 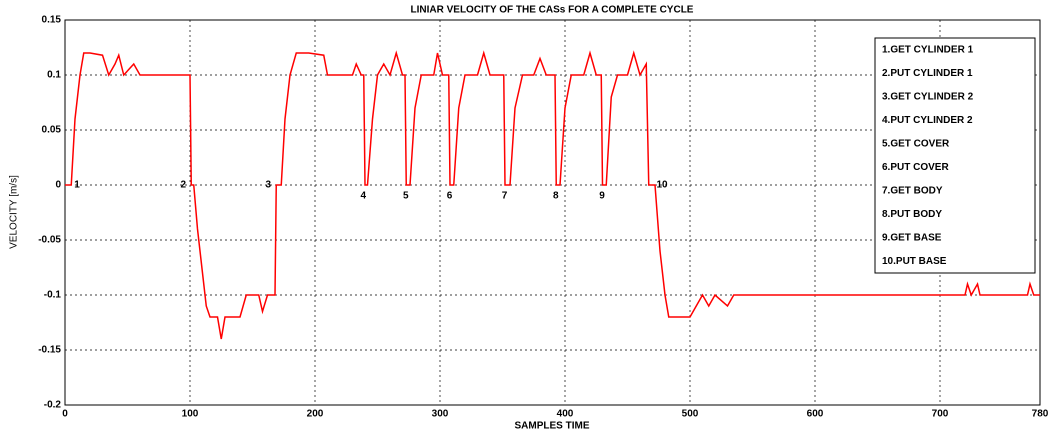 I want to click on annotation: 2, so click(x=183, y=185).